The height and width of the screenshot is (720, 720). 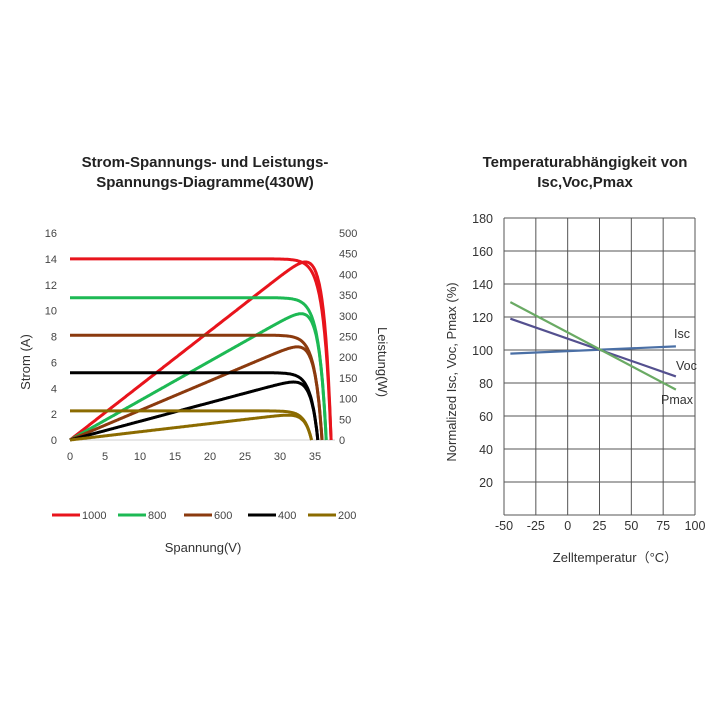 What do you see at coordinates (223, 516) in the screenshot?
I see `legend-label-600: 600` at bounding box center [223, 516].